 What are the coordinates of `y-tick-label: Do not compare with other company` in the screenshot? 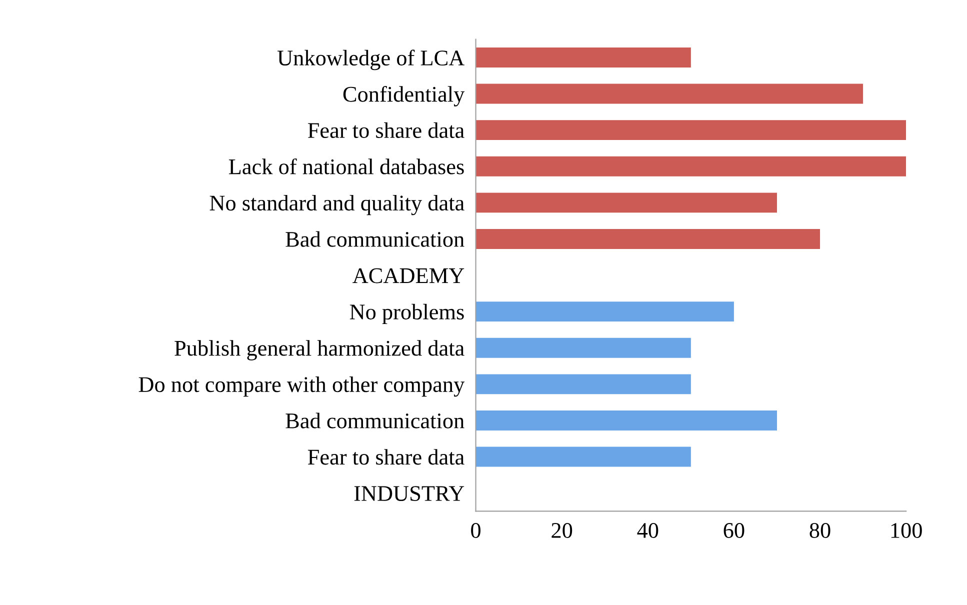 It's located at (301, 386).